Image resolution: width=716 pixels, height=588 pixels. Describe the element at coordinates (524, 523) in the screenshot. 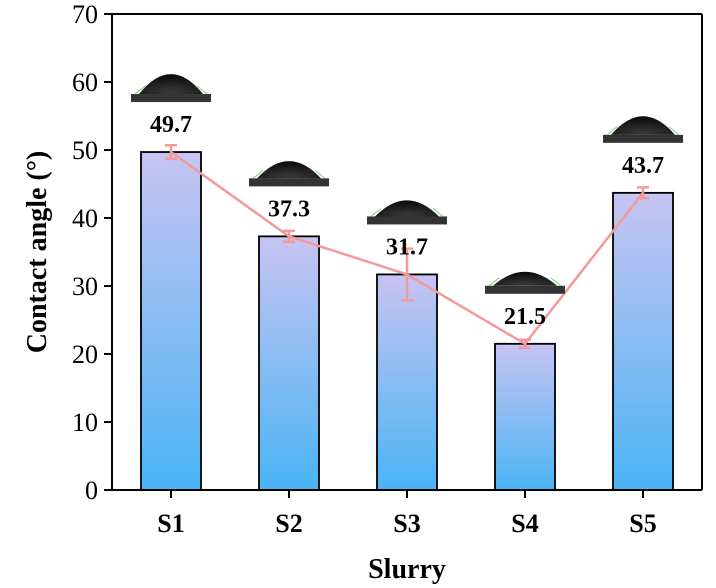

I see `x-tick-label: S4` at that location.